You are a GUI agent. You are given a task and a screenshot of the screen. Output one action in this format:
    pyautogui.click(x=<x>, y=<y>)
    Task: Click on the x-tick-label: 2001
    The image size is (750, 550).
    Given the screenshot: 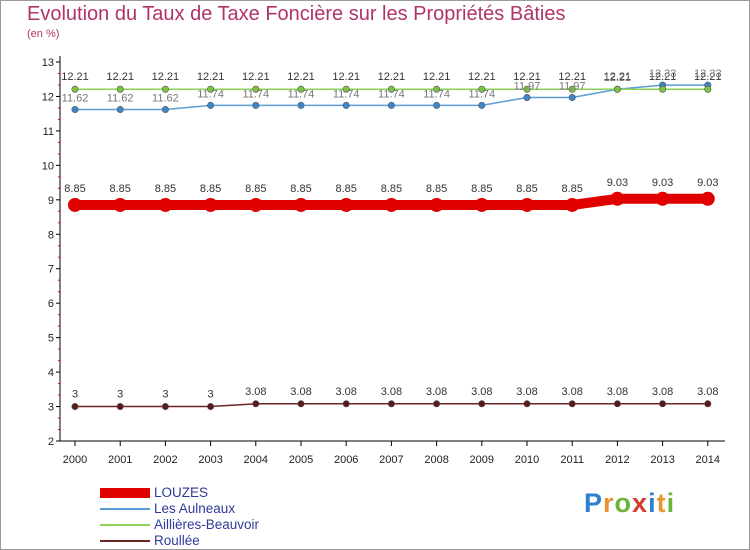 What is the action you would take?
    pyautogui.click(x=120, y=460)
    